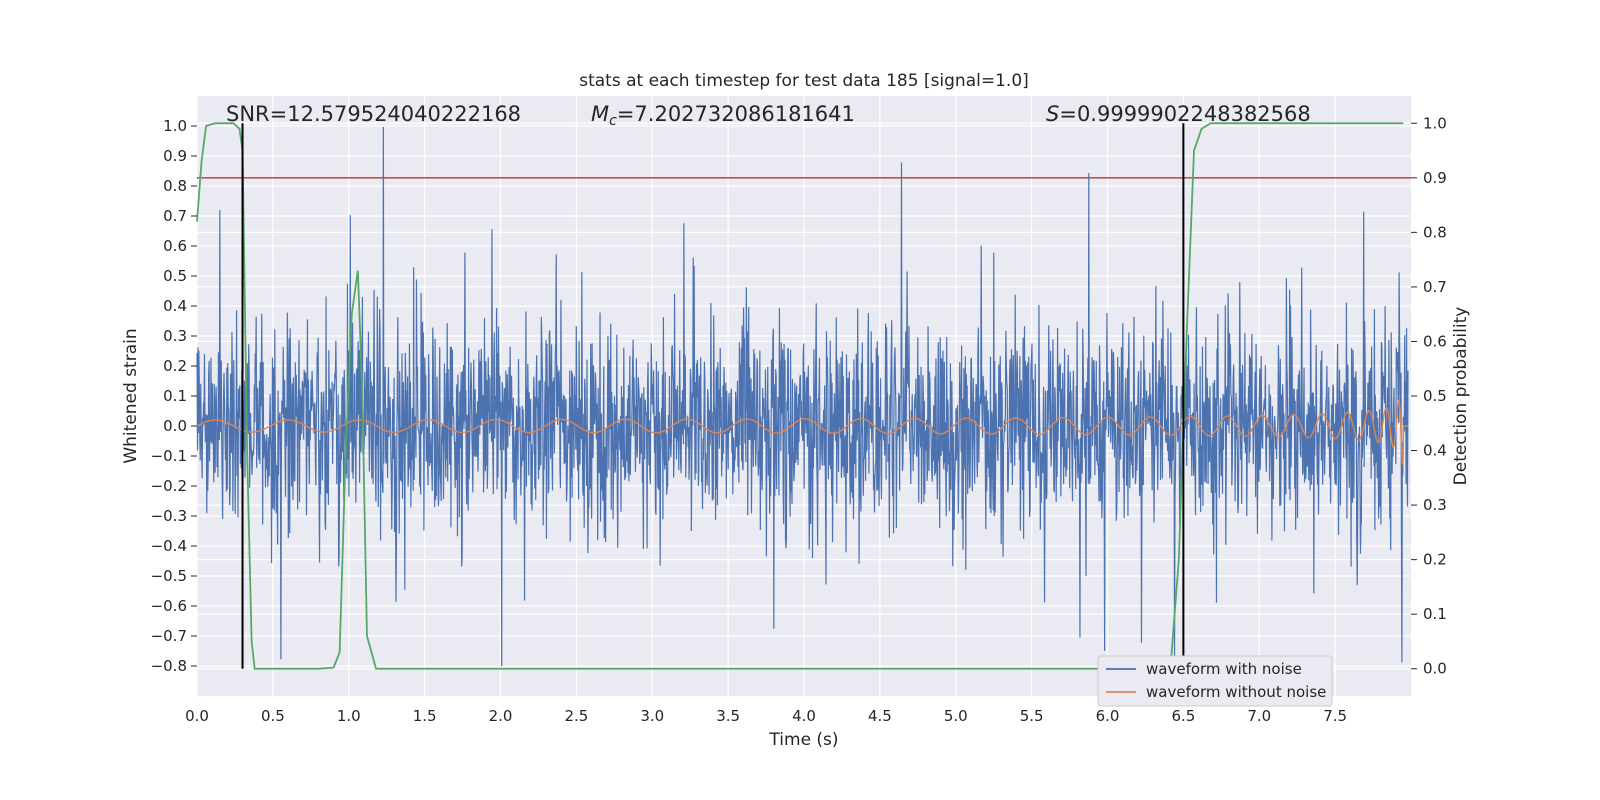 Image resolution: width=1600 pixels, height=800 pixels. Describe the element at coordinates (373, 114) in the screenshot. I see `snr-annotation: SNR=12.579524040222168` at that location.